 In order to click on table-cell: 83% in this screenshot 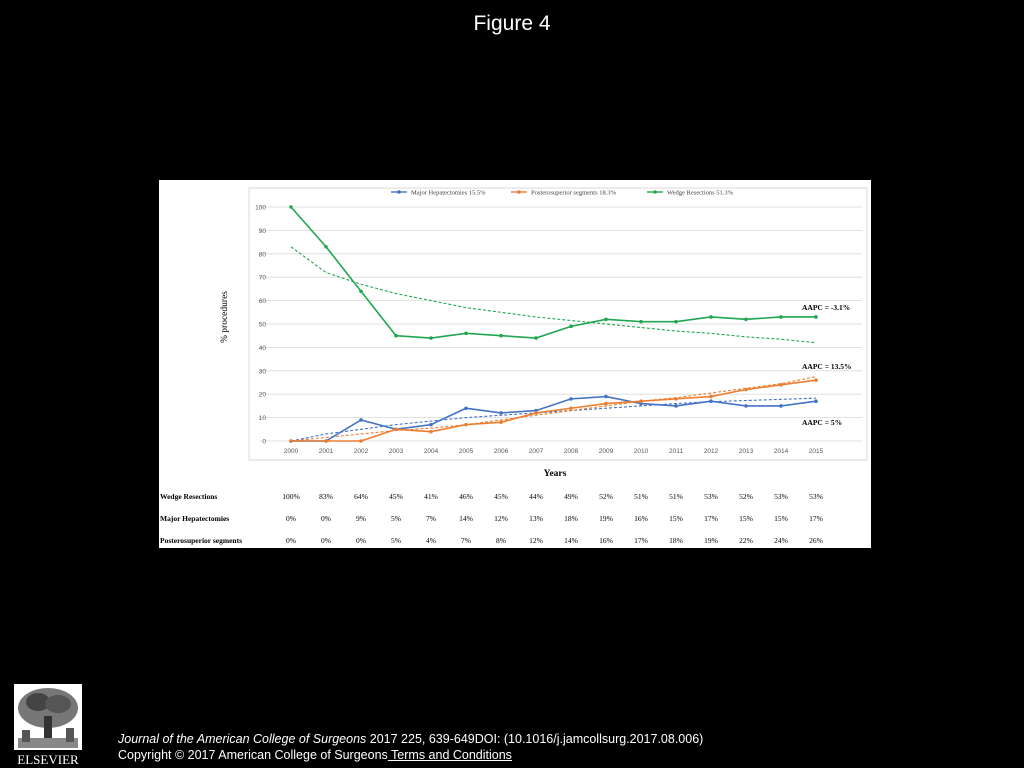, I will do `click(326, 496)`.